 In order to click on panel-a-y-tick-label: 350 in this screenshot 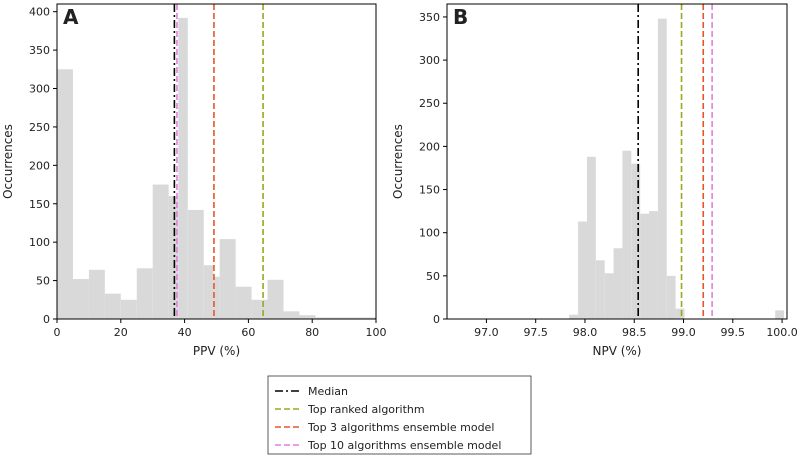, I will do `click(39, 50)`.